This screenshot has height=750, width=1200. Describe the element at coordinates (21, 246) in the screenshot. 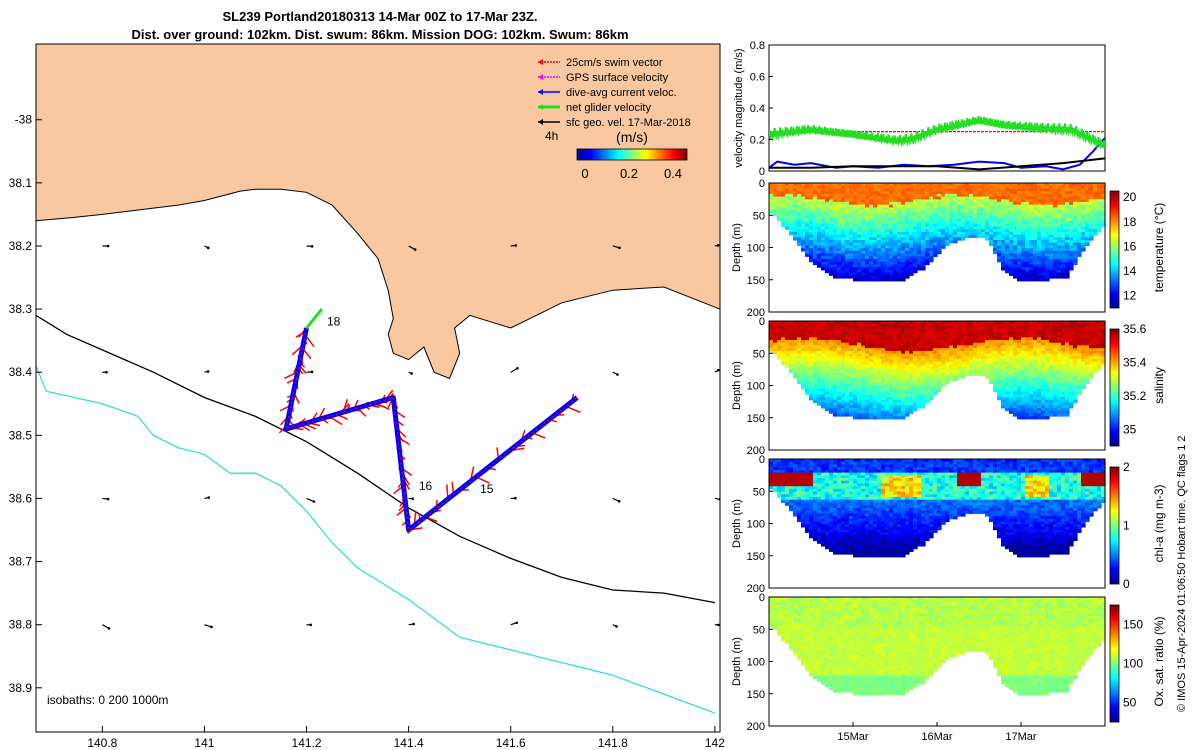

I see `map-y-tick-label: 38.2` at that location.